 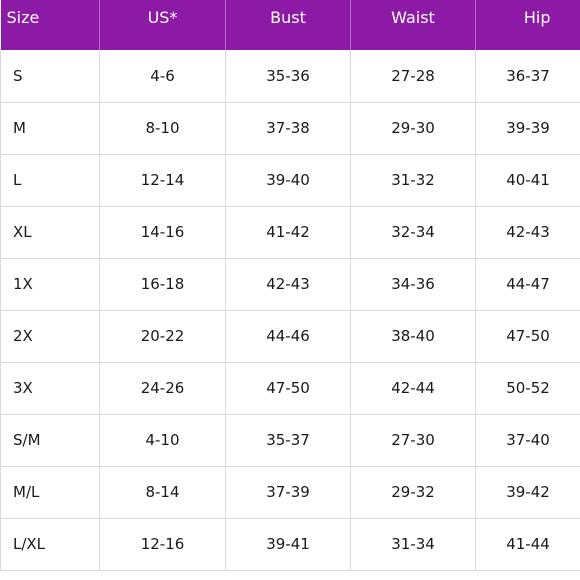 I want to click on cell-hip: 36-37, so click(x=527, y=76).